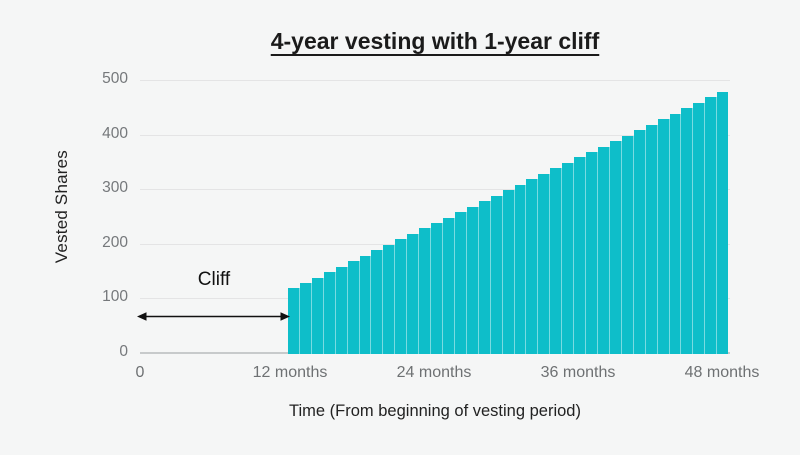 This screenshot has height=455, width=800. What do you see at coordinates (435, 411) in the screenshot?
I see `x-axis-title: Time (From beginning of vesting period)` at bounding box center [435, 411].